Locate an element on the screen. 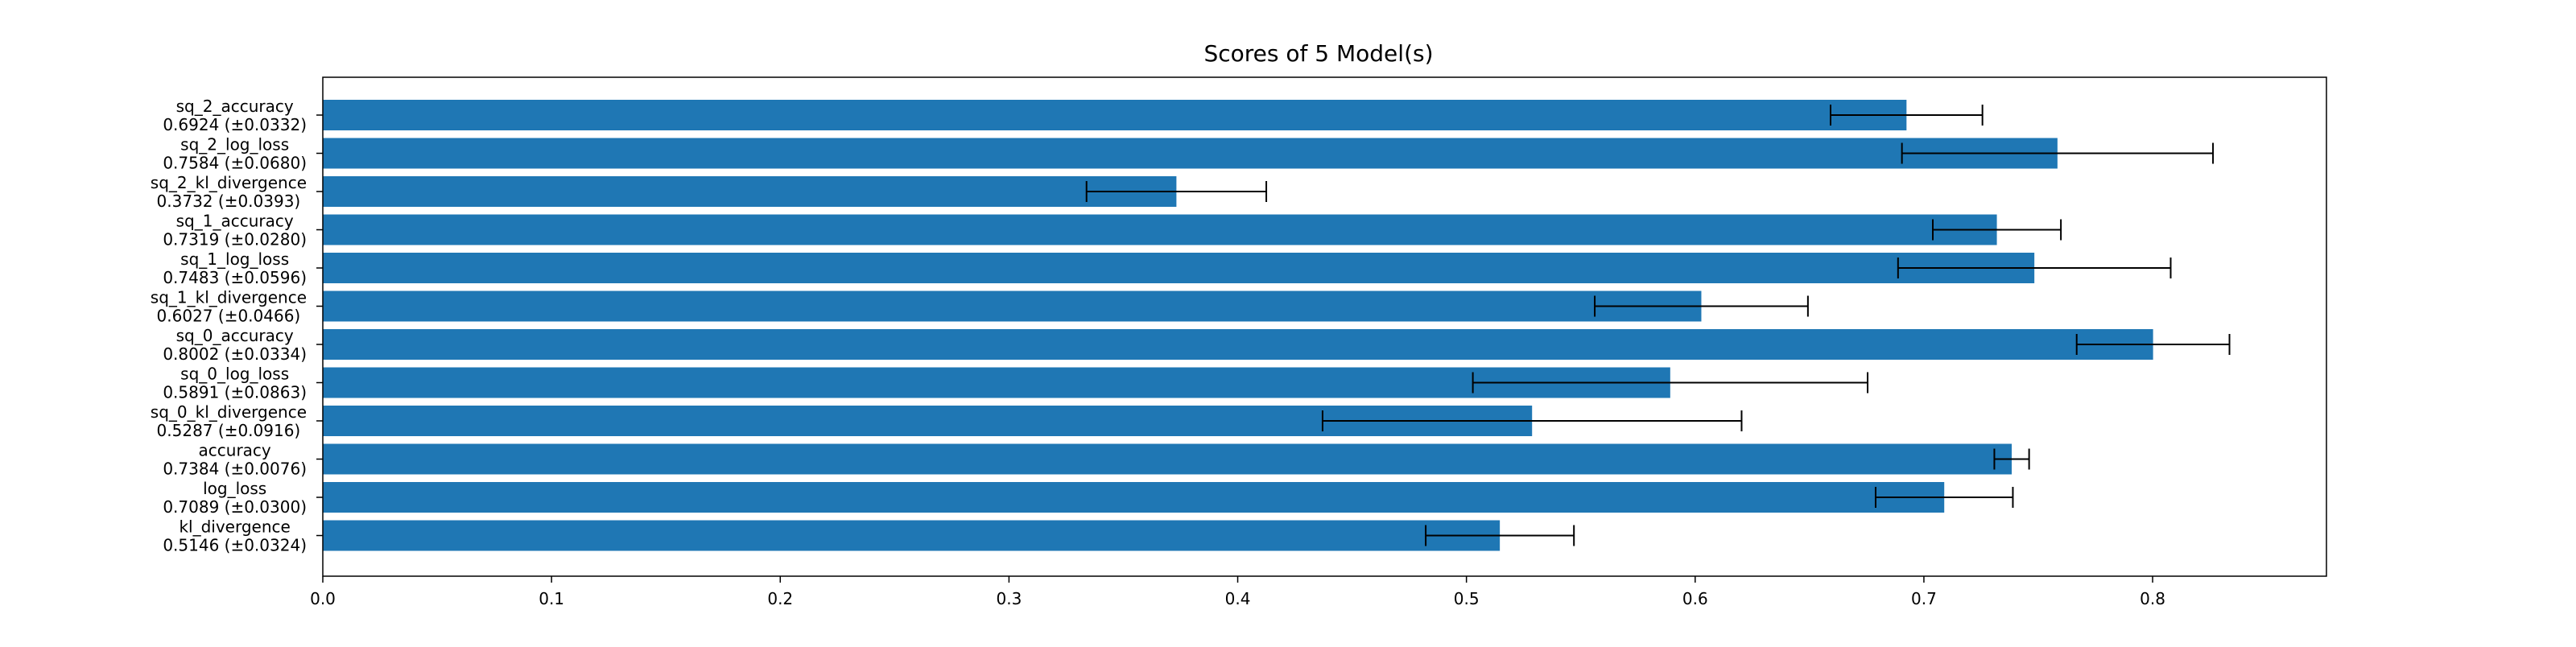 This screenshot has height=647, width=2576. x-tick-label: 0.7 is located at coordinates (1924, 598).